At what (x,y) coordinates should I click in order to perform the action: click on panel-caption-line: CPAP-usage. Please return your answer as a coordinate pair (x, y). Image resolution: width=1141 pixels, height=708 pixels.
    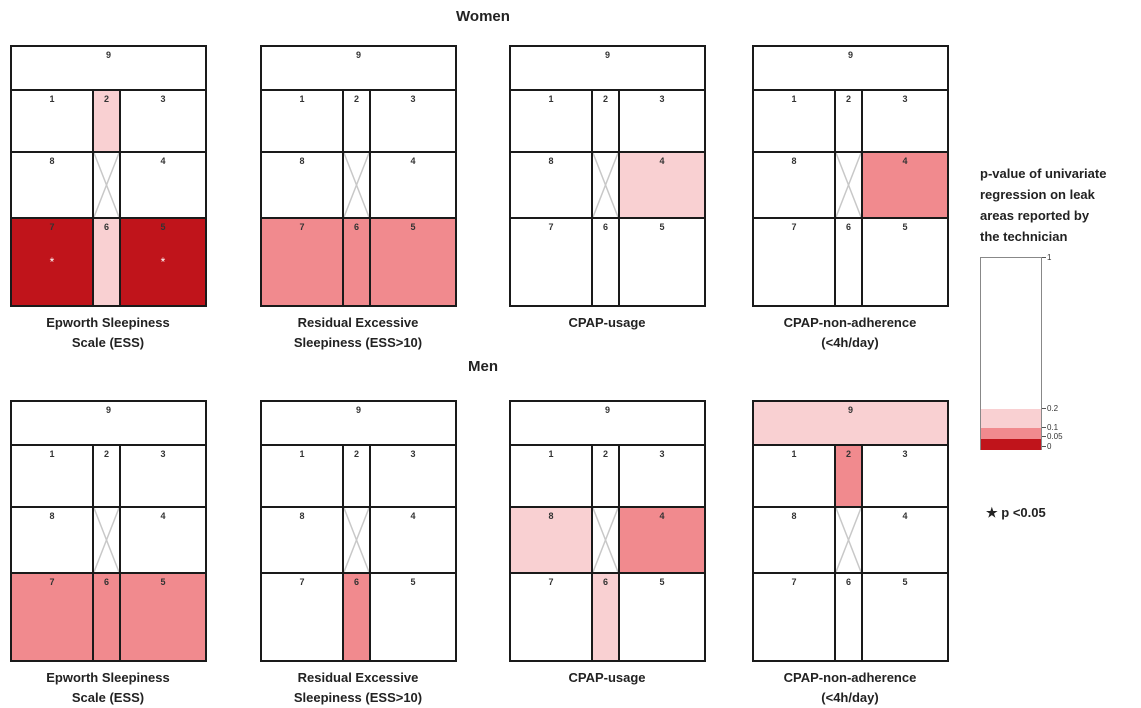
    Looking at the image, I should click on (607, 322).